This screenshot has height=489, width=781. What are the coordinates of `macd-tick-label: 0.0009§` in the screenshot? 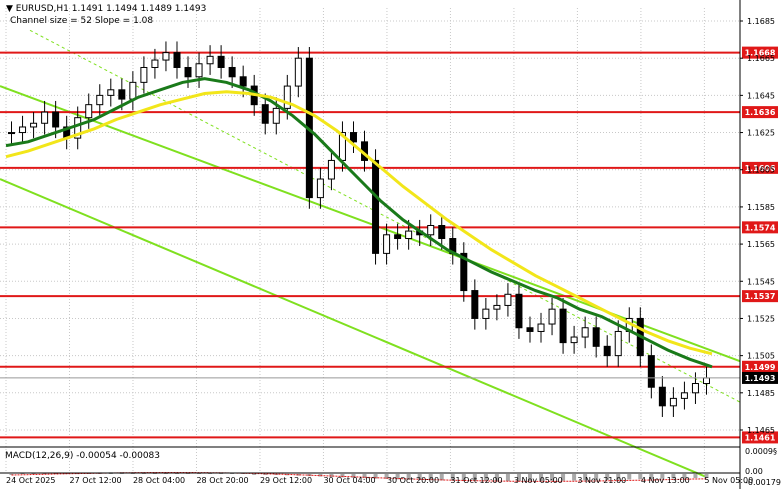 It's located at (761, 451).